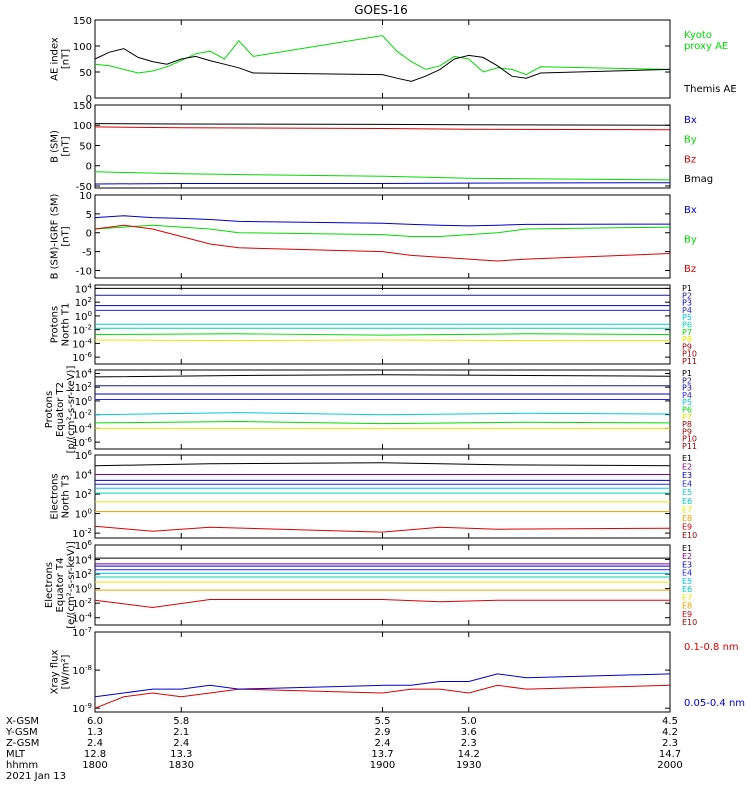  I want to click on x-row-label: X-GSM, so click(22, 721).